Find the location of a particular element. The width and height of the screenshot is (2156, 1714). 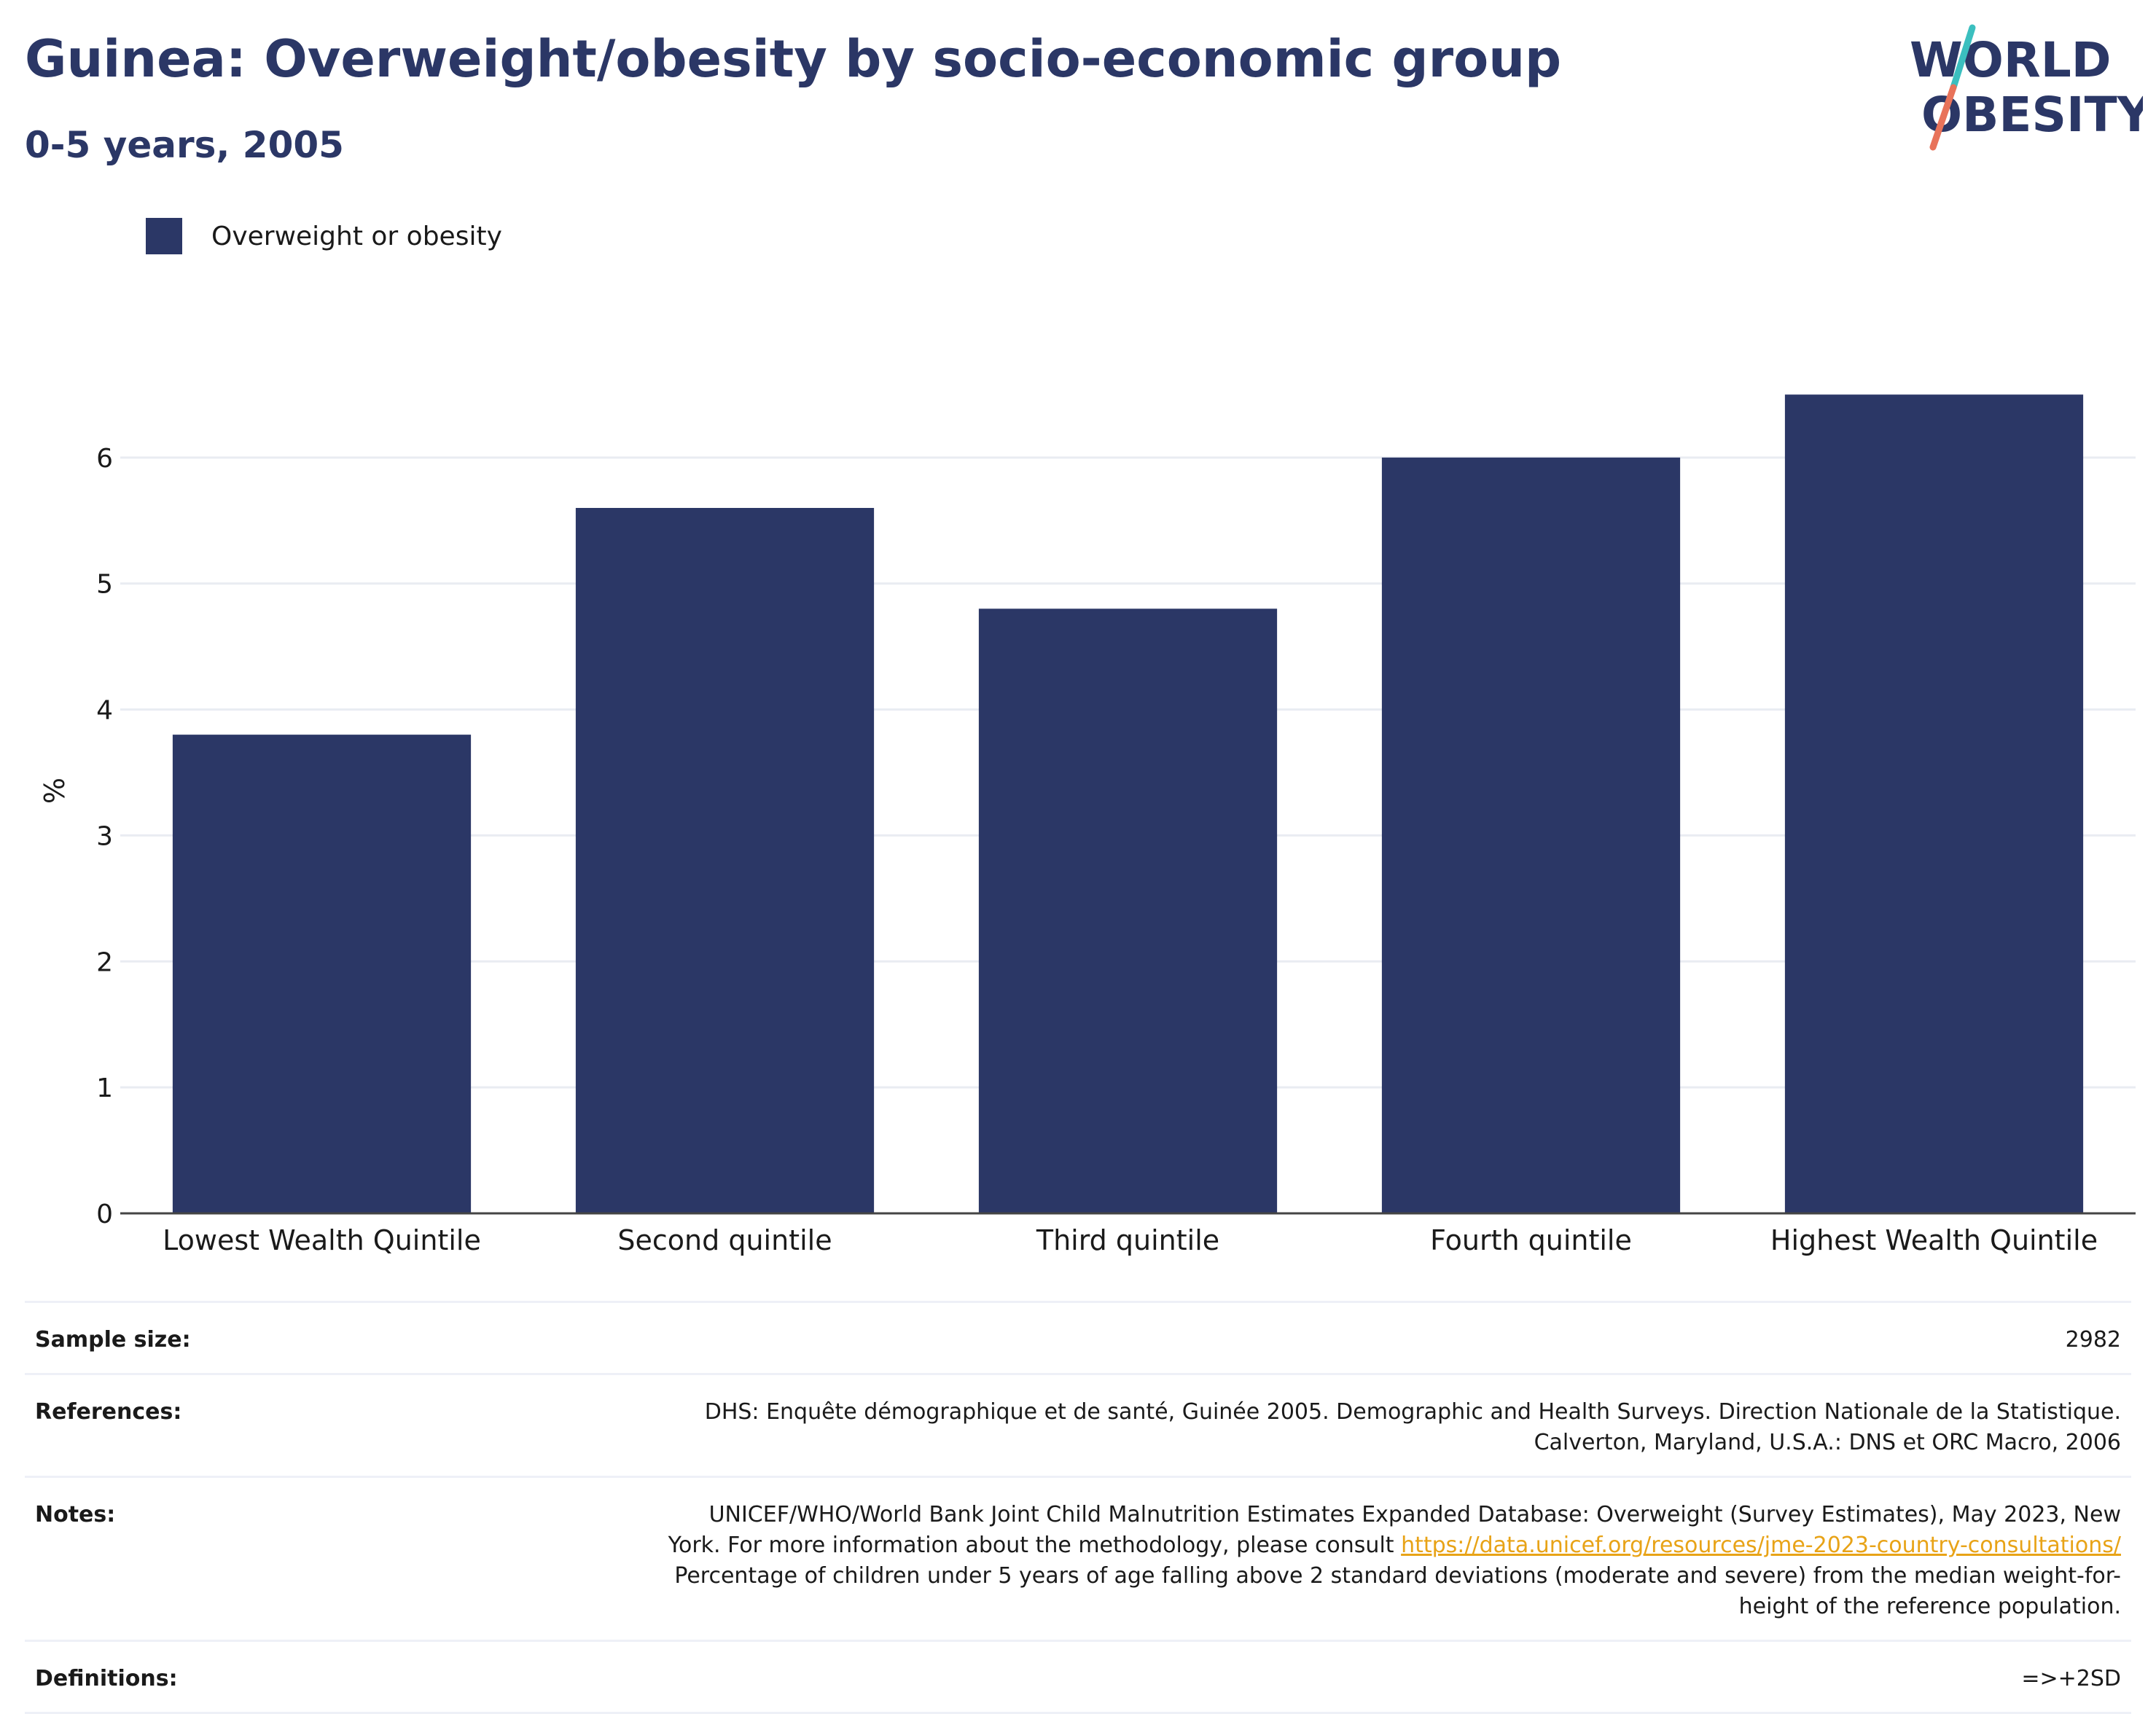

y-axis-label: % is located at coordinates (53, 791).